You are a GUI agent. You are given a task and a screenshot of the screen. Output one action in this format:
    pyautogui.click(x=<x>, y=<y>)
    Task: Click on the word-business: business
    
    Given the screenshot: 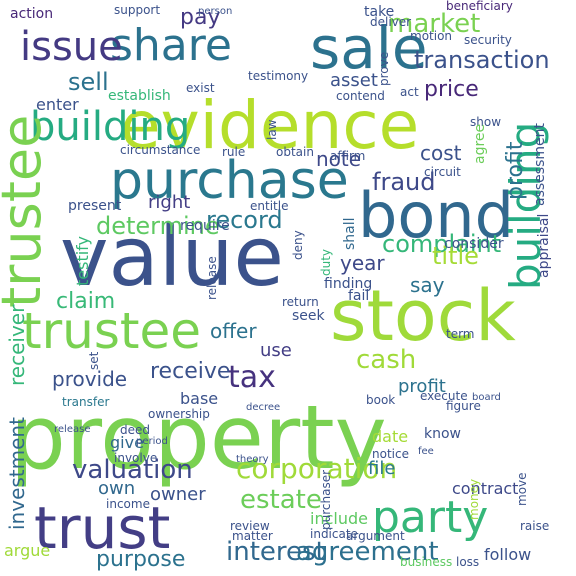 What is the action you would take?
    pyautogui.click(x=426, y=562)
    